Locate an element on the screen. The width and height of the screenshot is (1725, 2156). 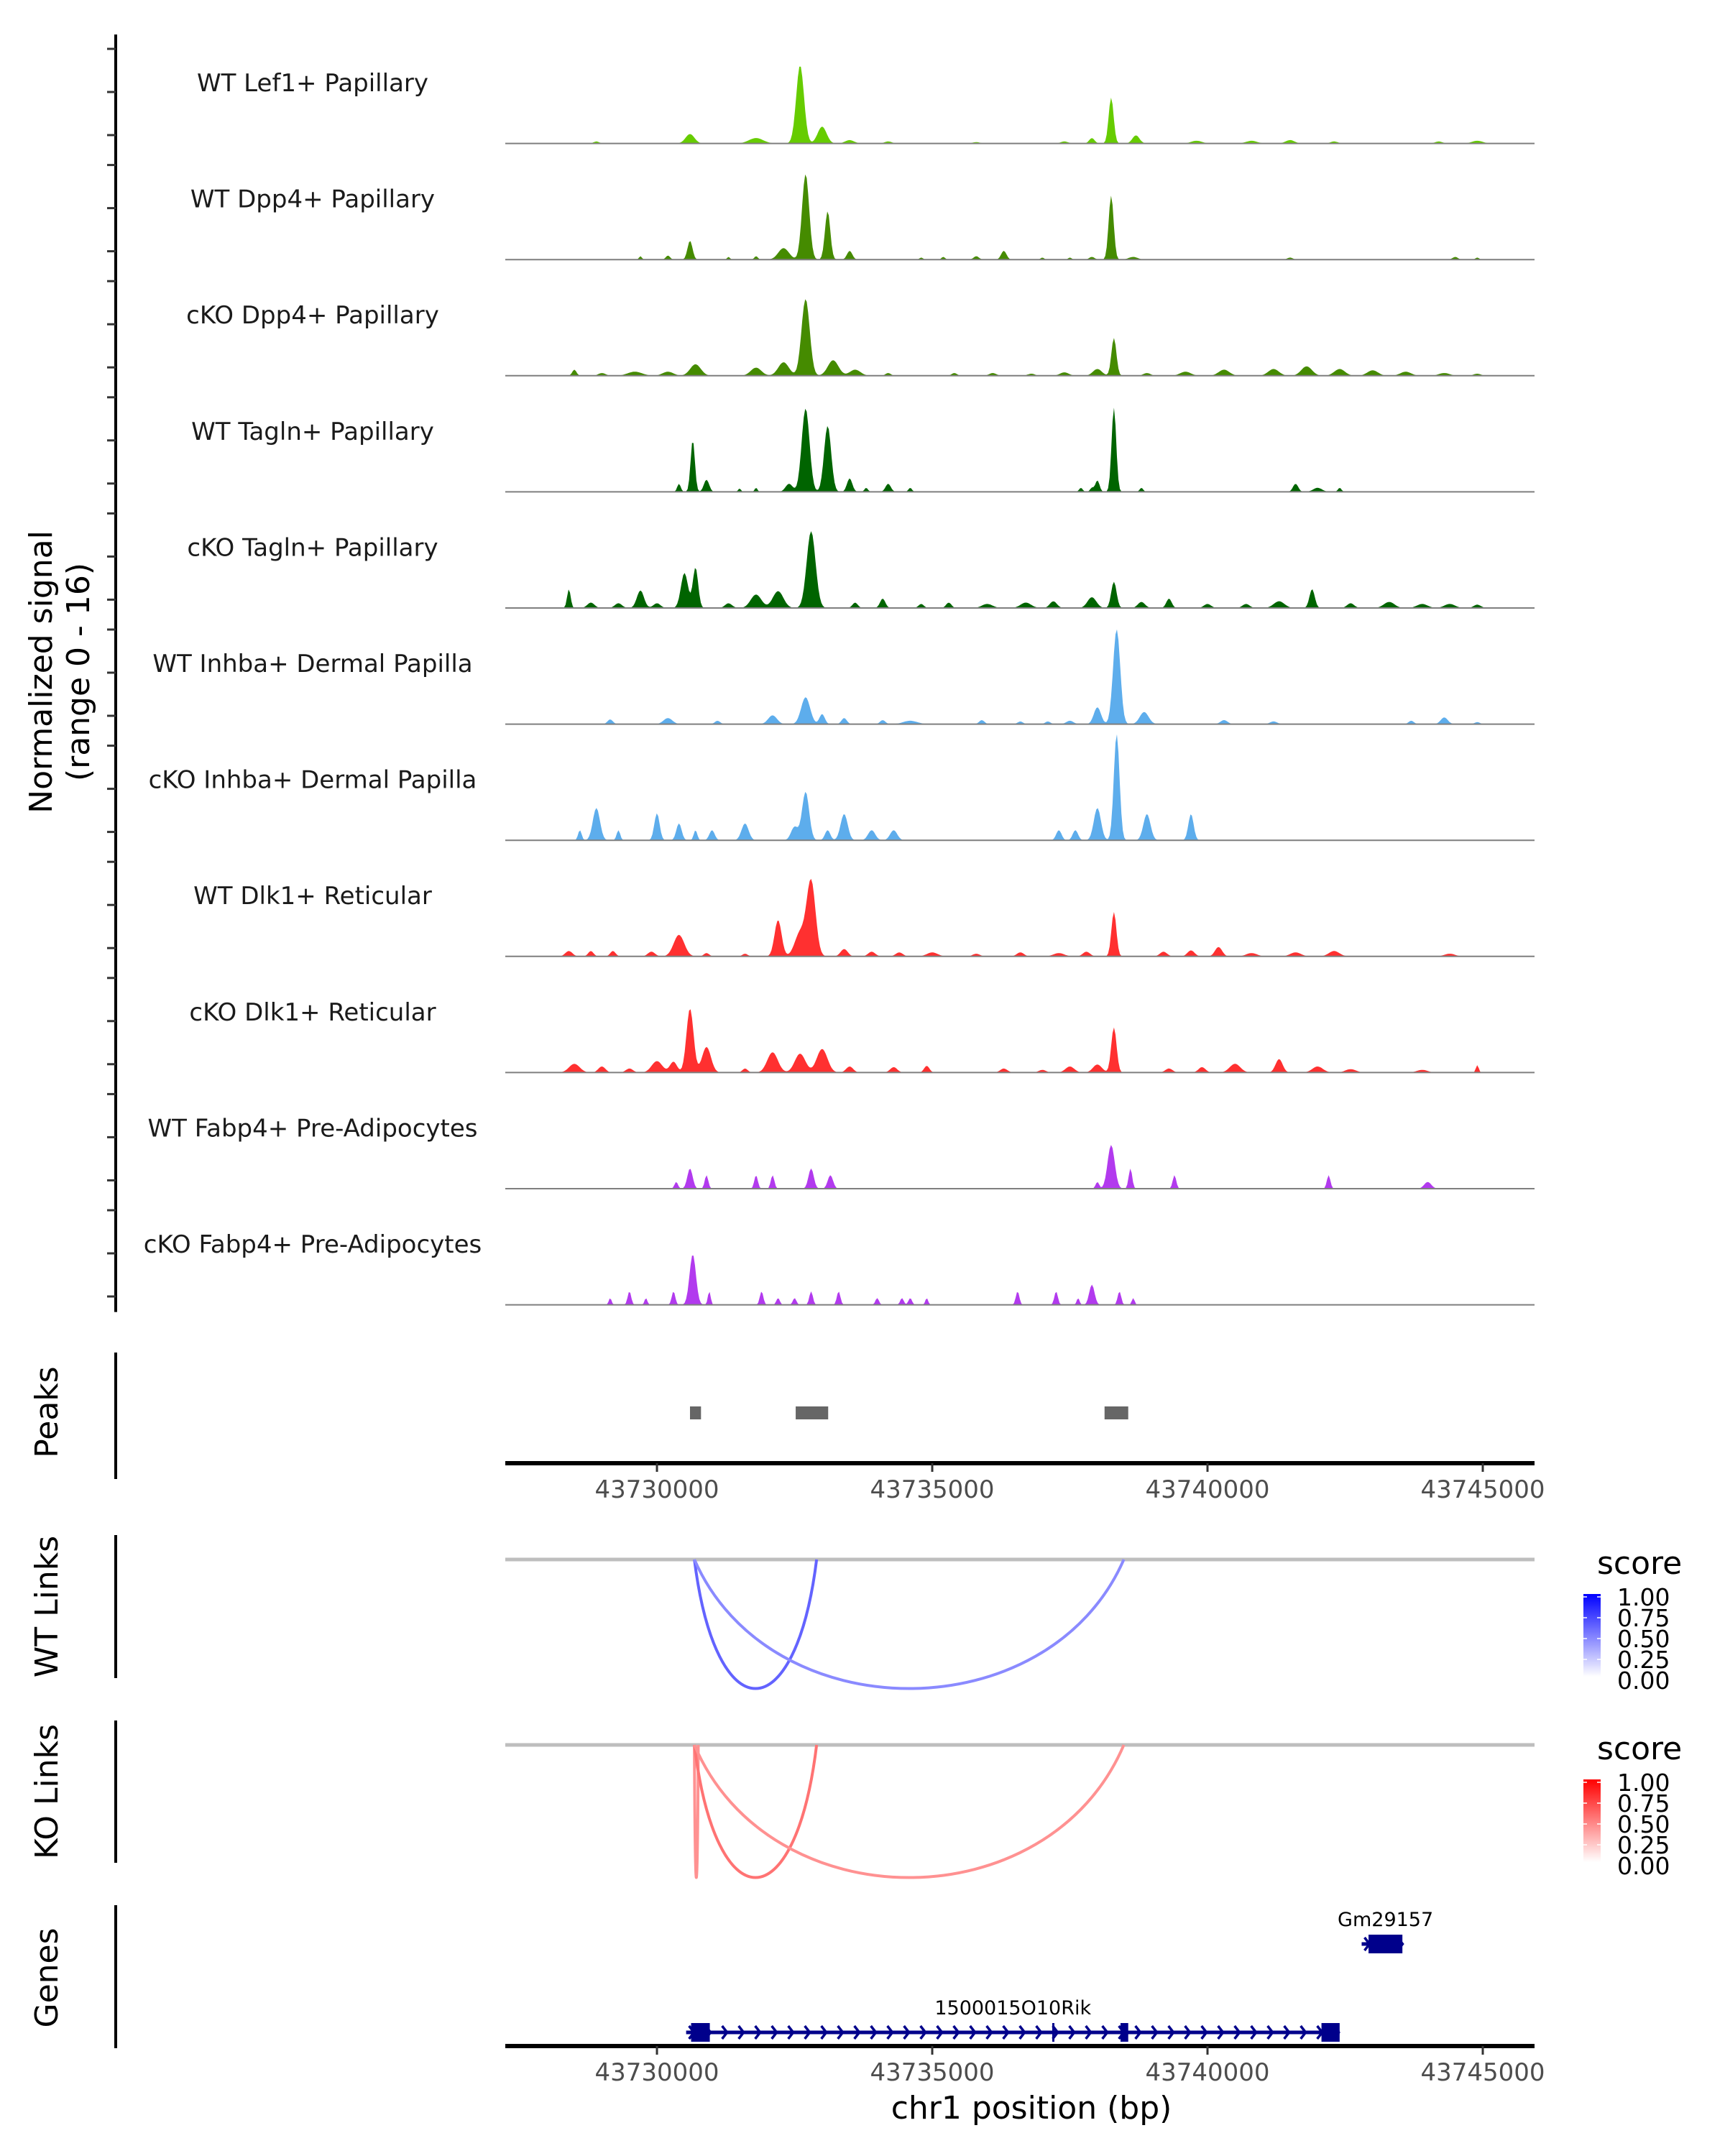
coverage-track: WT Dlk1+ Reticular is located at coordinates (821, 908).